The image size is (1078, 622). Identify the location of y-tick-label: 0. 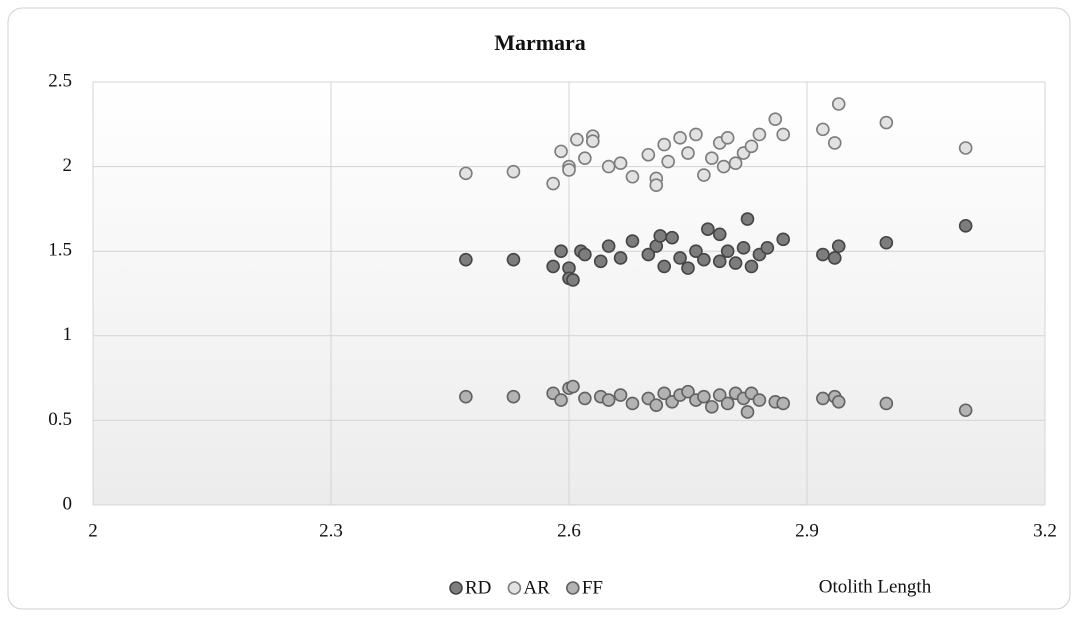
(68, 503).